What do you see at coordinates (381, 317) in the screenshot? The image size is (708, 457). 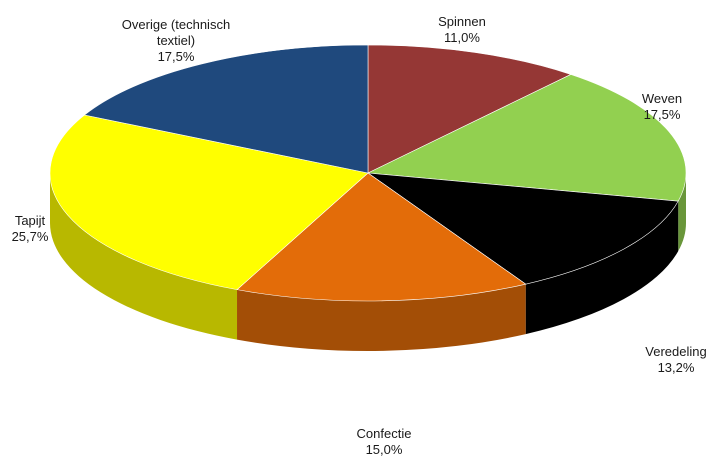 I see `pie-side-confectie` at bounding box center [381, 317].